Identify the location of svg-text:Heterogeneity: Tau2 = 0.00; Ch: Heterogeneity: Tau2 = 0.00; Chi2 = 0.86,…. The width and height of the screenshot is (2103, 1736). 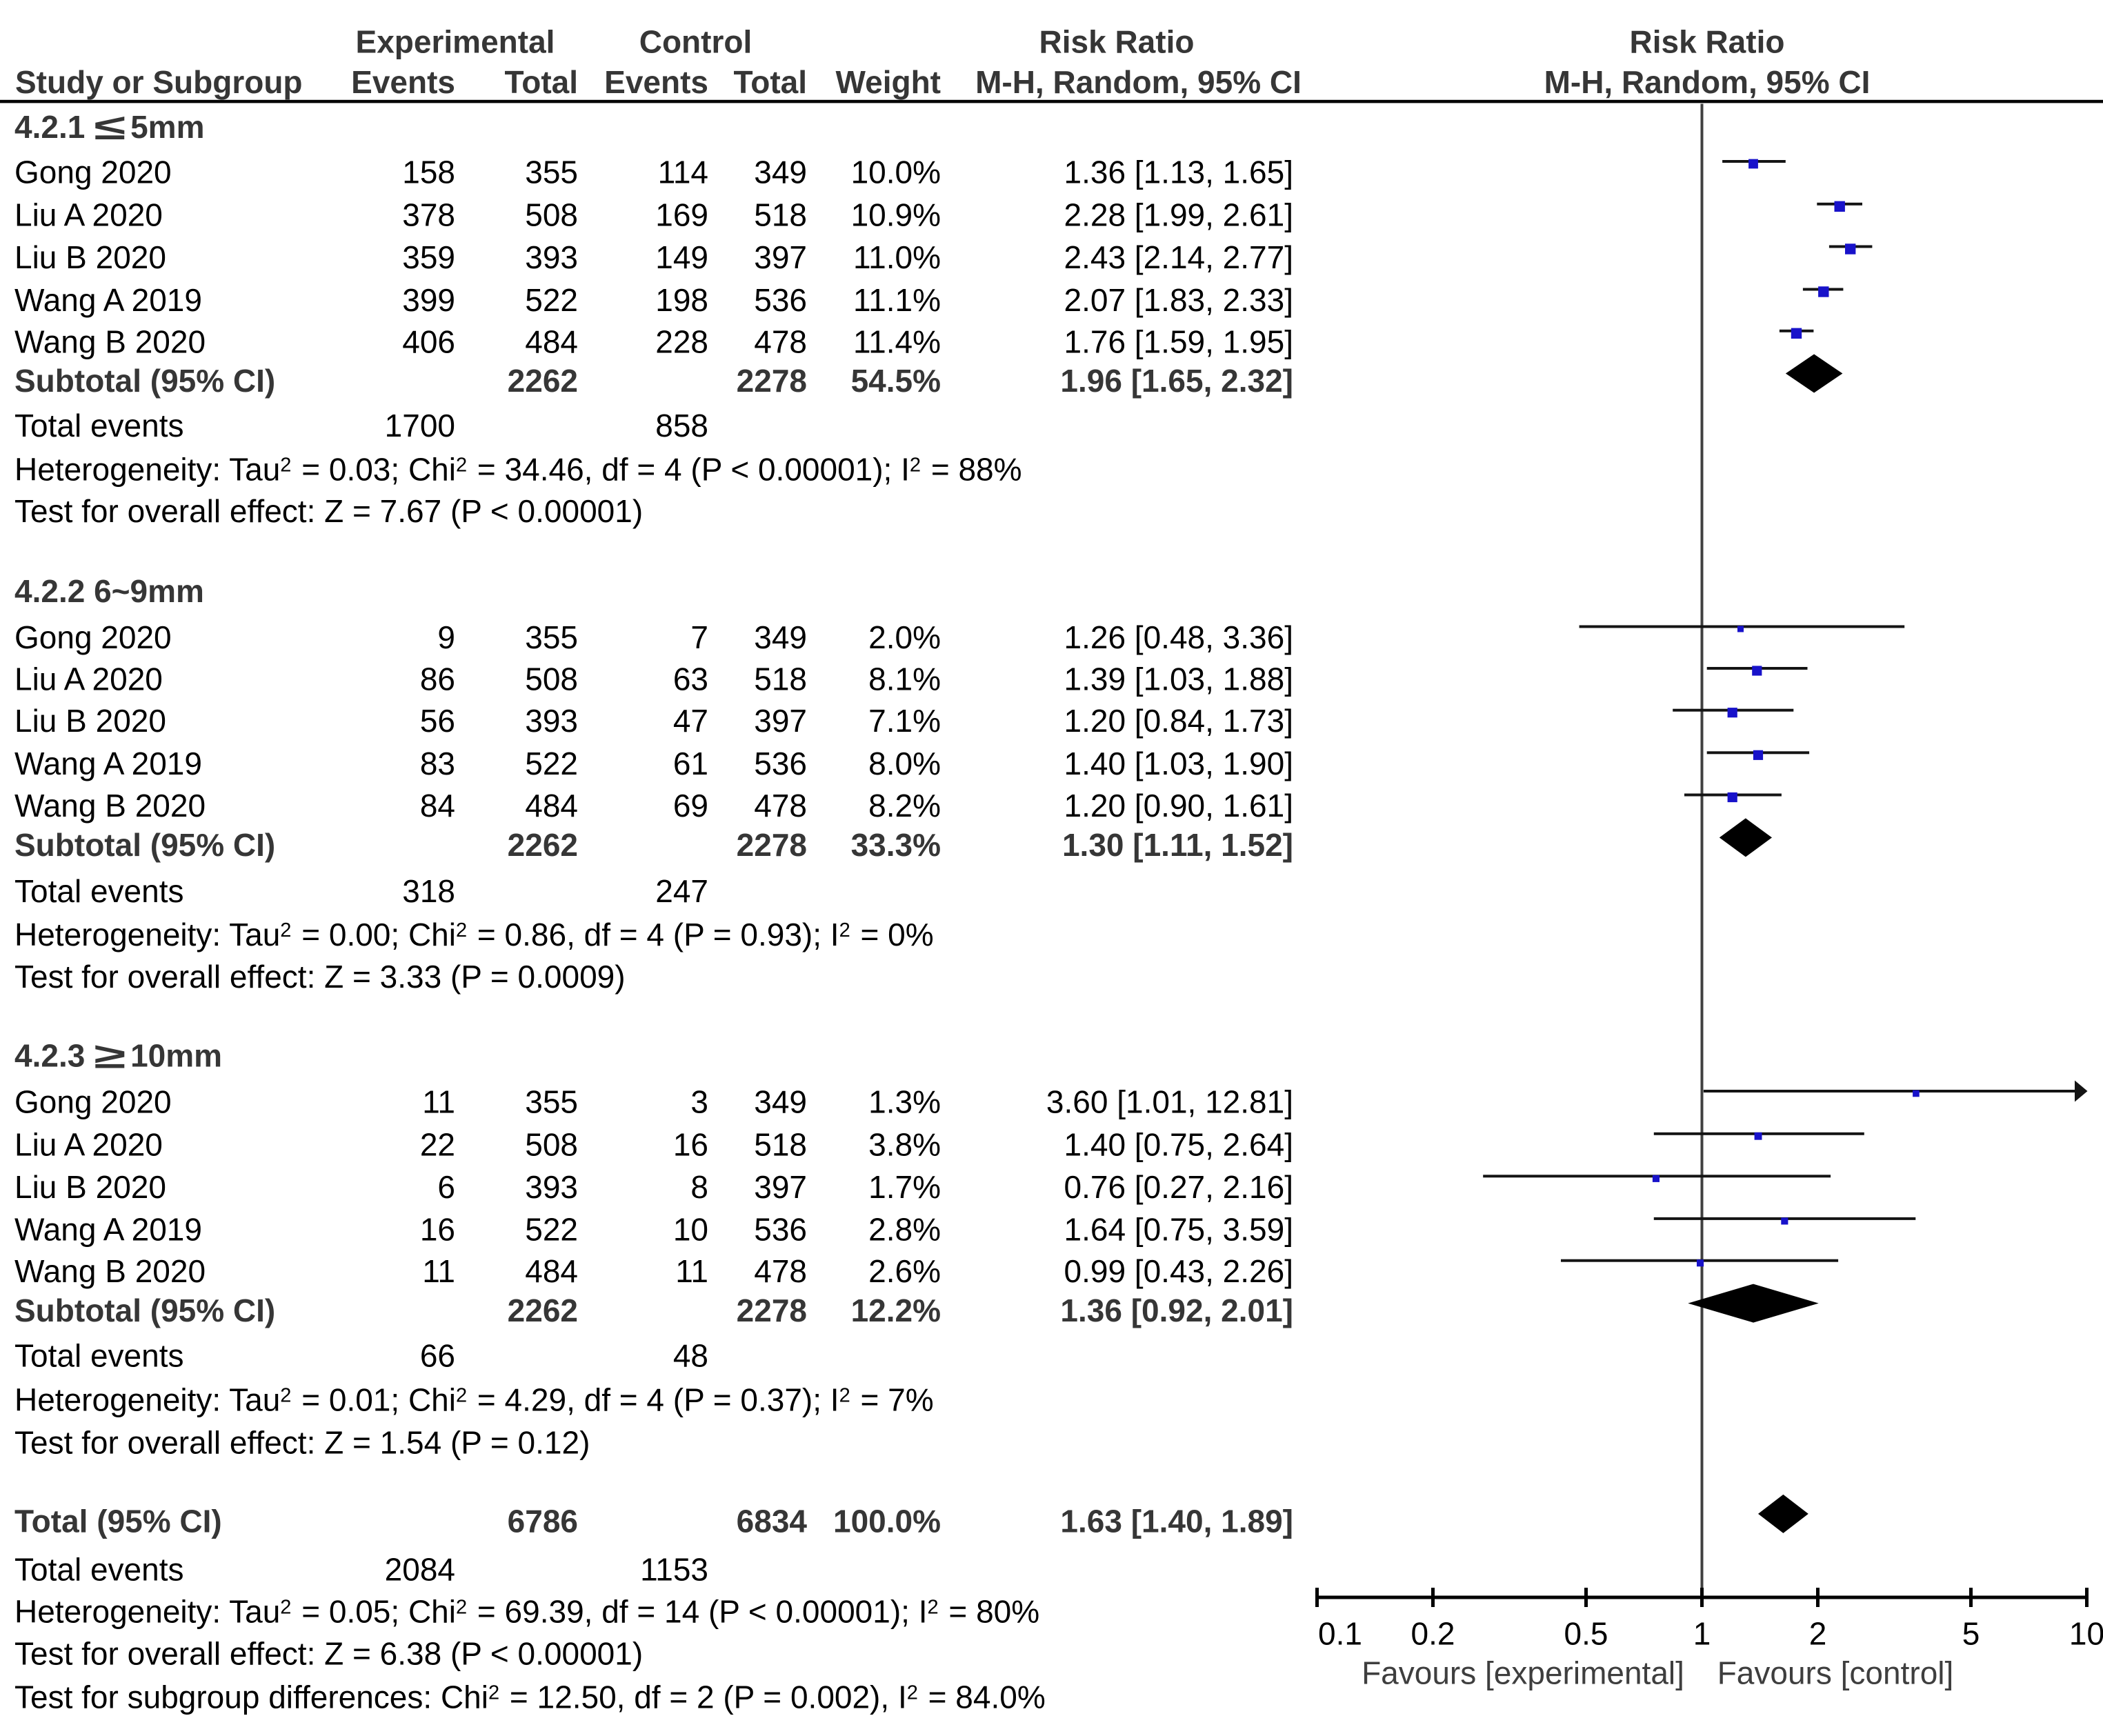
(474, 935).